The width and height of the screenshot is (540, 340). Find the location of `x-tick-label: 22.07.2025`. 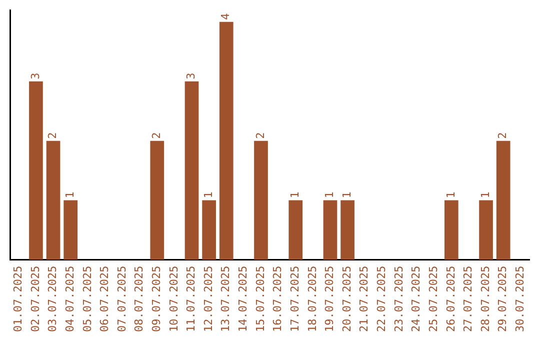

x-tick-label: 22.07.2025 is located at coordinates (381, 299).